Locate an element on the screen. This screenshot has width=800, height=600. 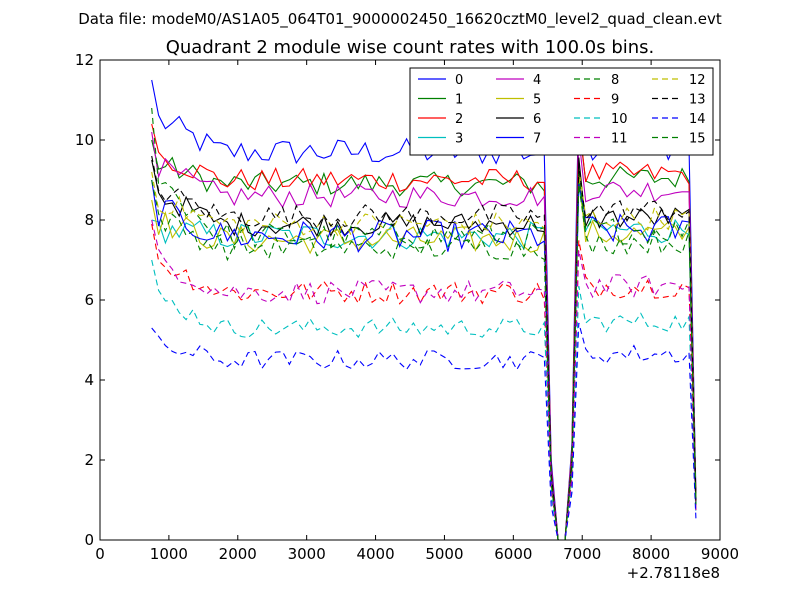
y-tick-label: 2 is located at coordinates (89, 460).